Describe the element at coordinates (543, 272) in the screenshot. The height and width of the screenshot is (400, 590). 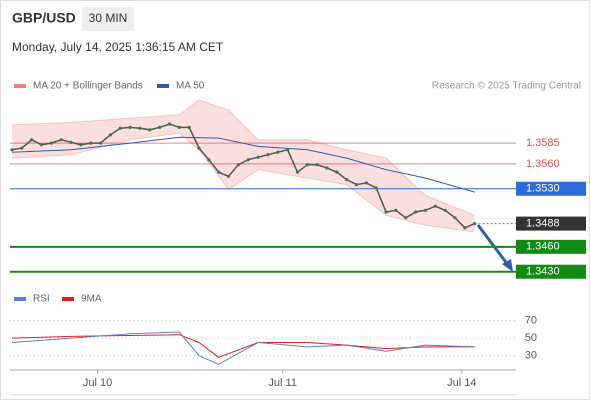
I see `level-label: 1.3430` at that location.